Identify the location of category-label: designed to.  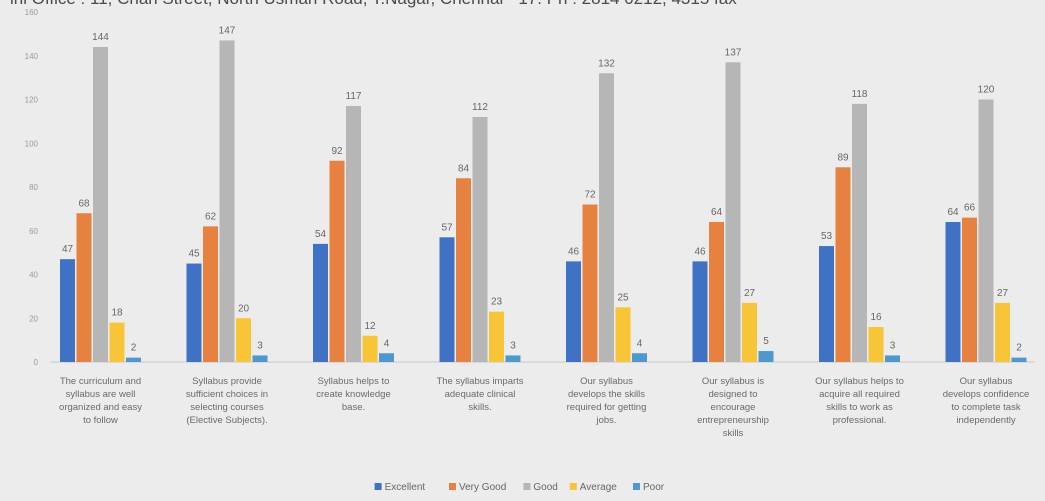
(732, 394).